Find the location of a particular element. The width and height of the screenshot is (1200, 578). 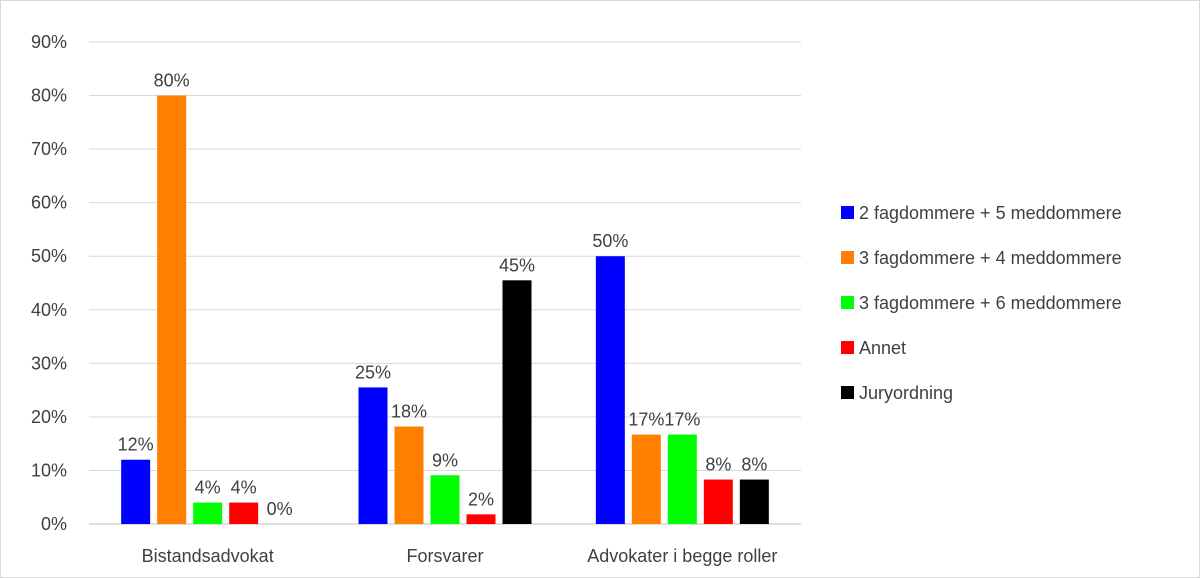

legend-label: 3 fagdommere + 4 meddommere is located at coordinates (990, 258).